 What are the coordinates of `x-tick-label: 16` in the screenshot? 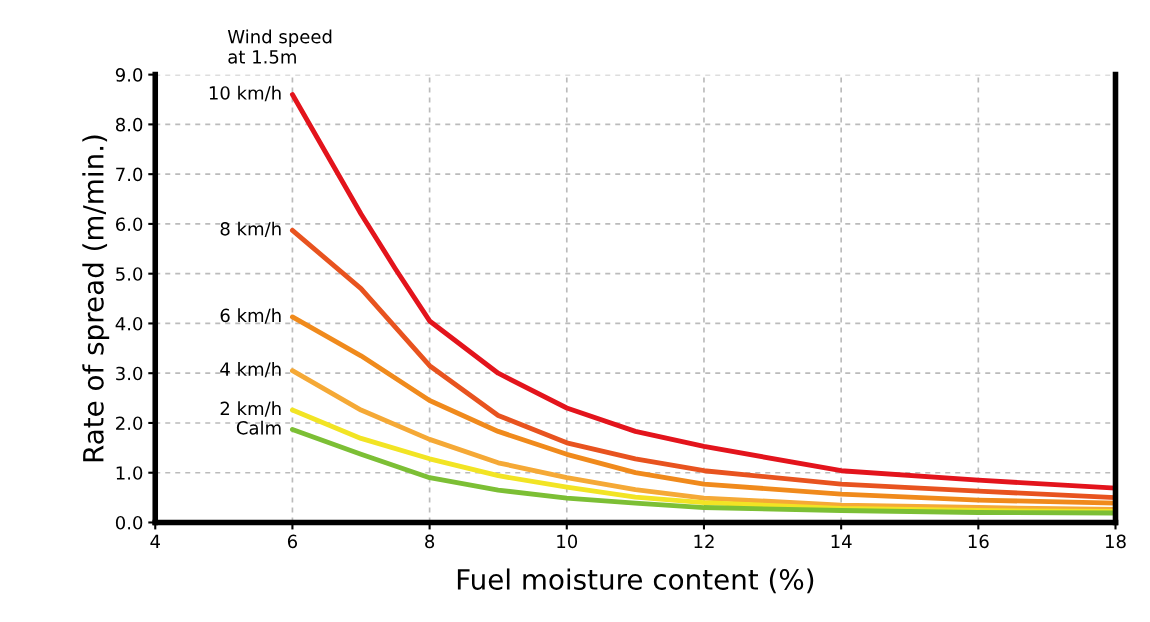 It's located at (978, 541).